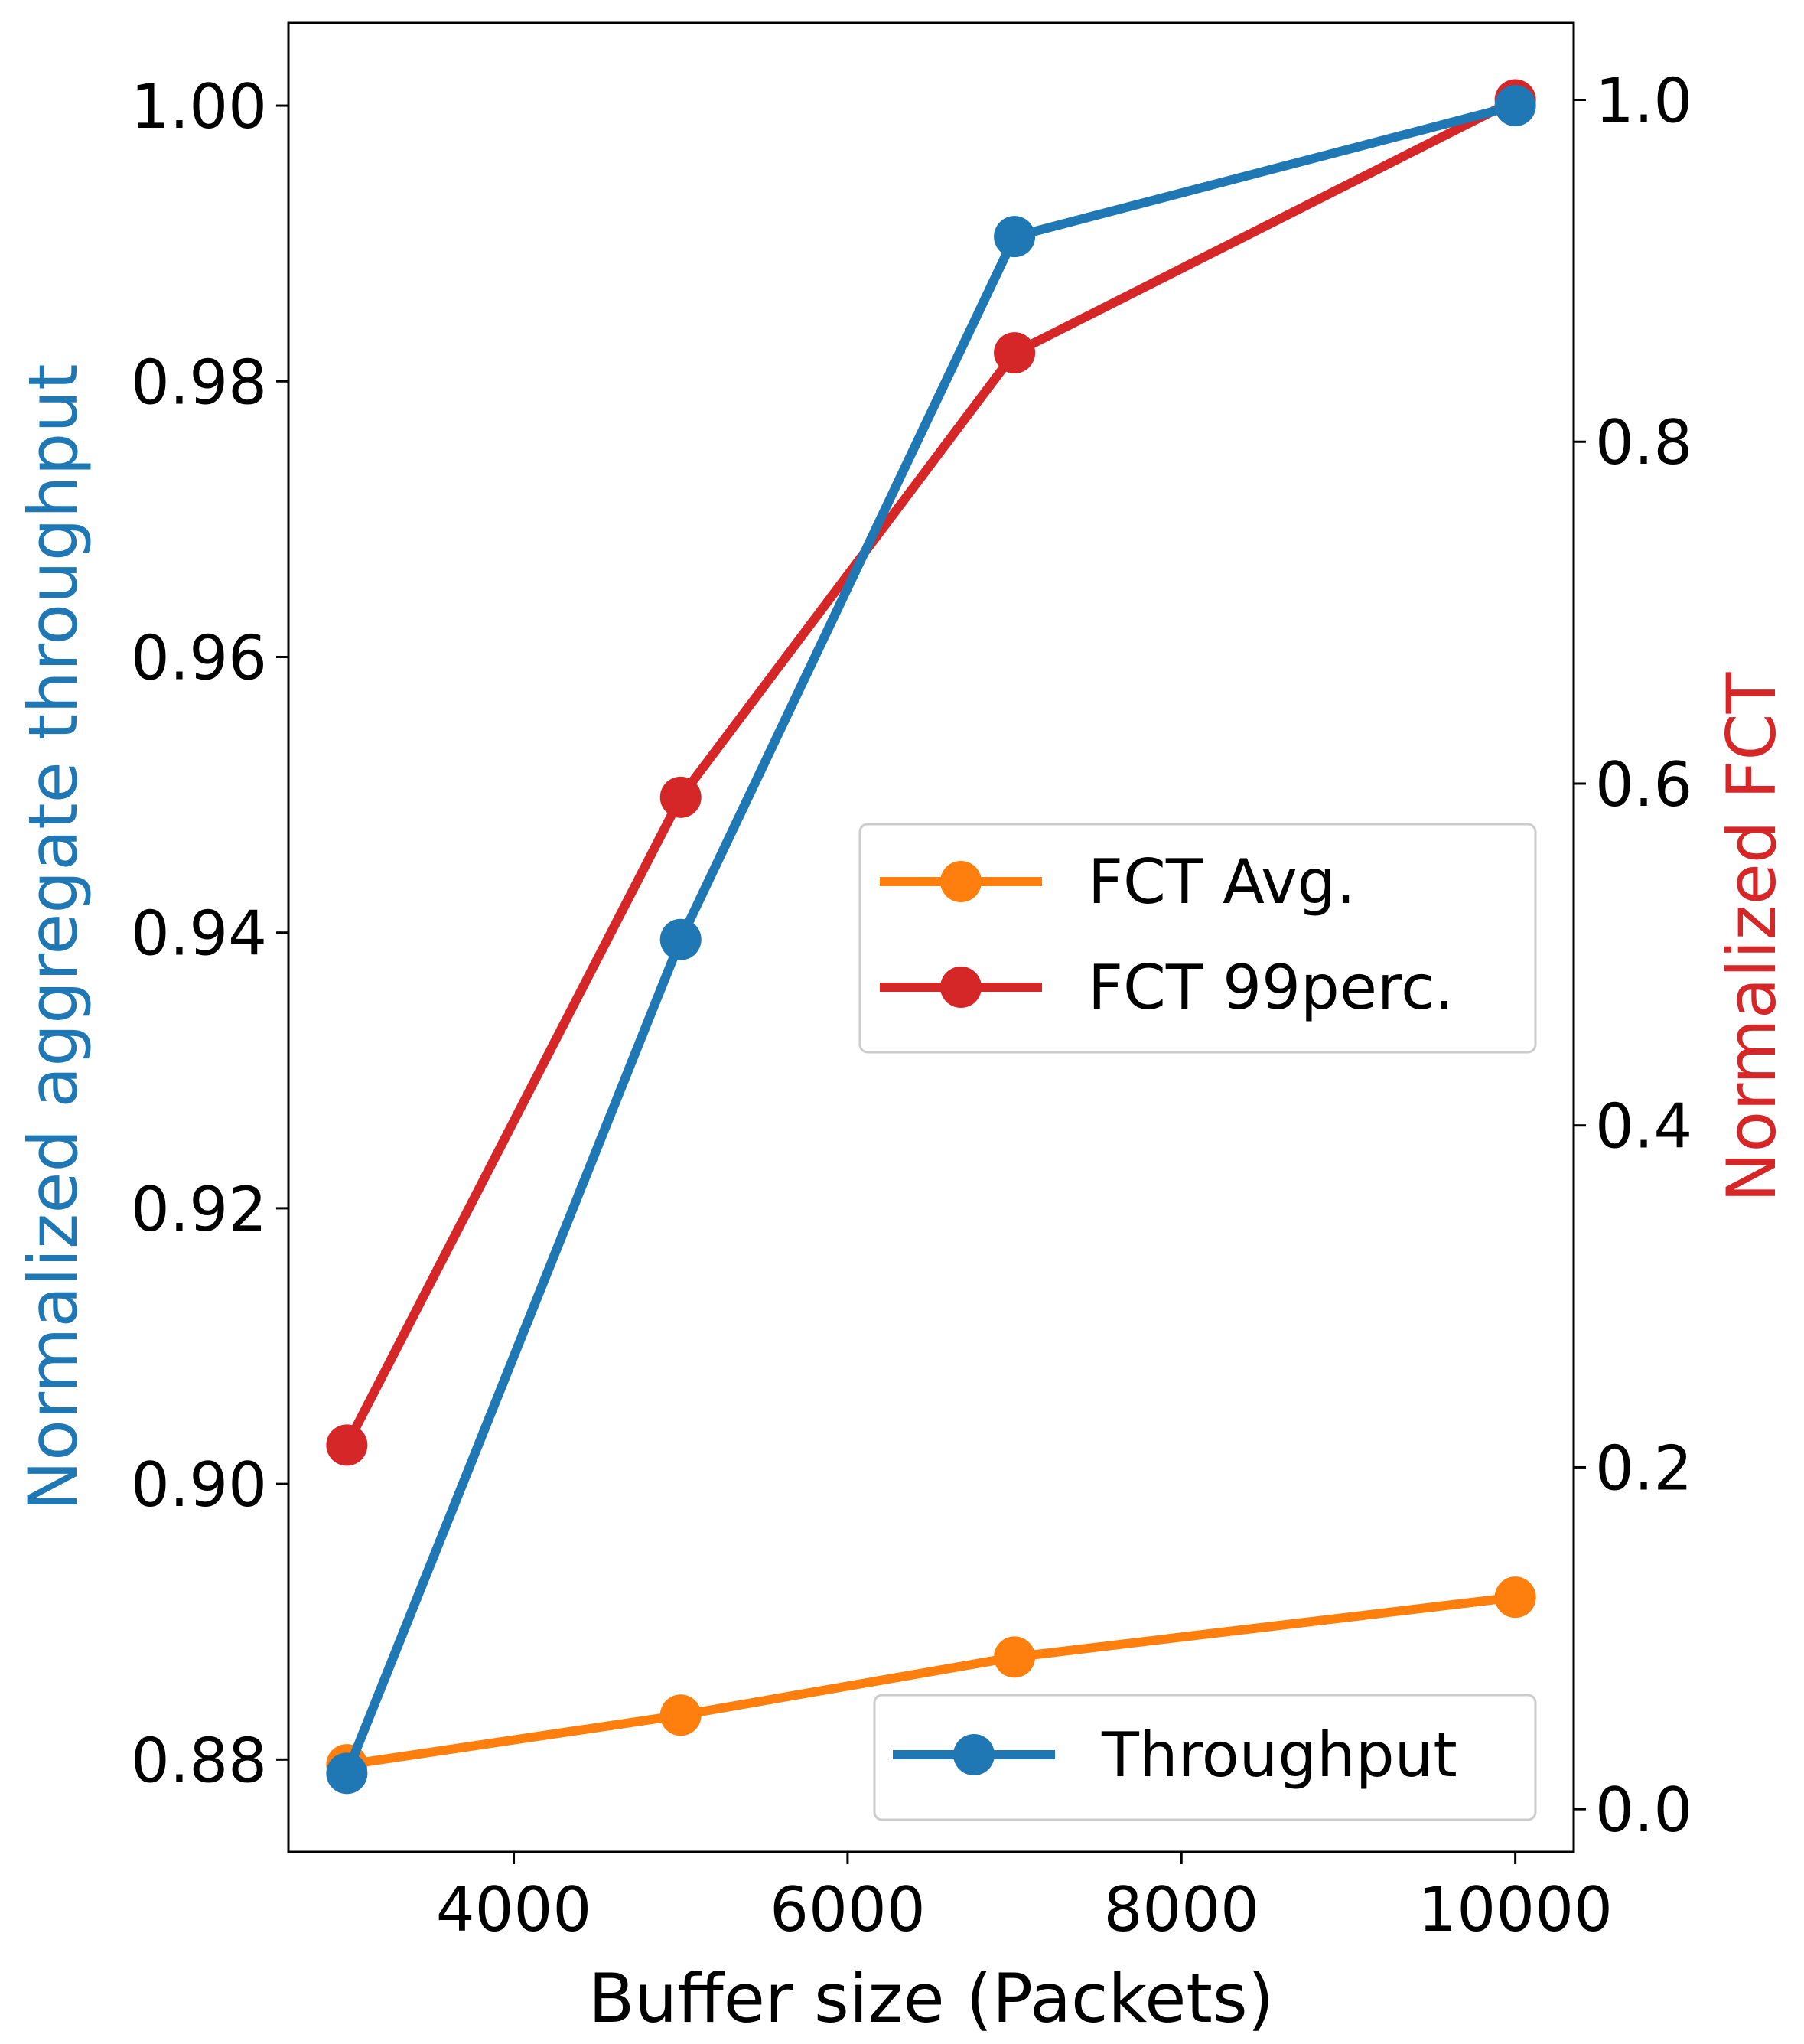  I want to click on legend-fct-99-label: FCT 99perc., so click(1271, 987).